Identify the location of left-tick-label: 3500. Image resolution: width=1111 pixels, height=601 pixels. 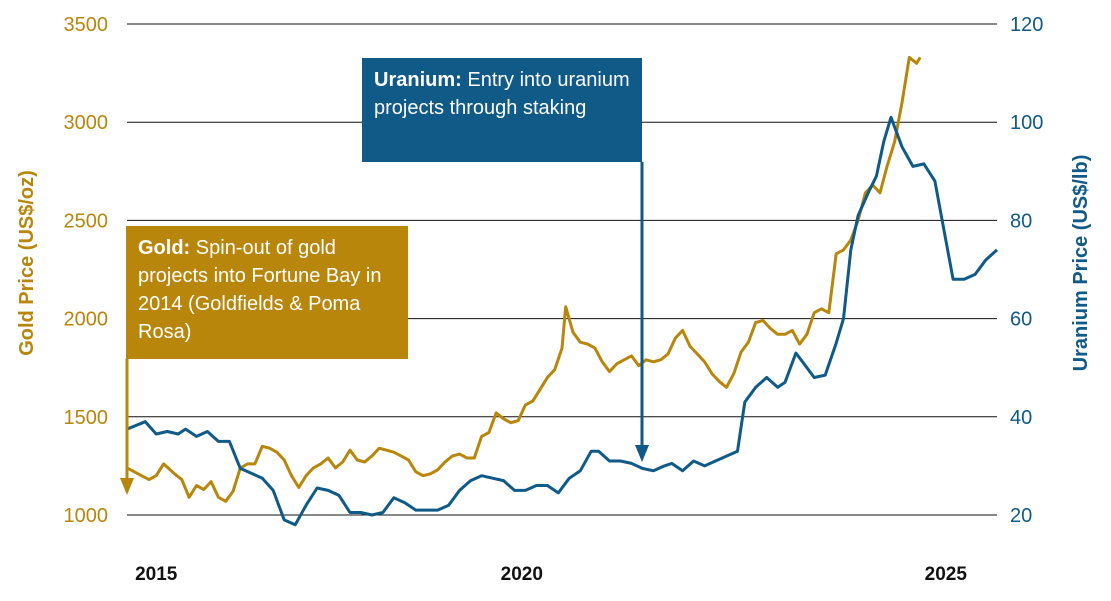
(86, 25).